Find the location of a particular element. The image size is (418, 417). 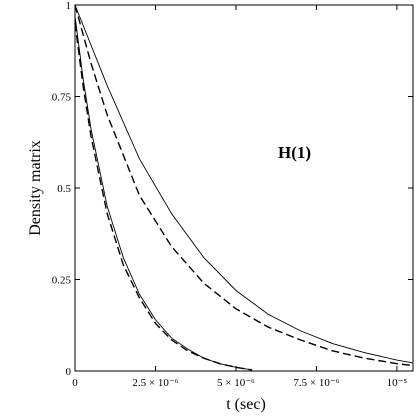

x-tick-labels: 0 2.5 × 10⁻⁶ 5 × 10⁻⁶ 7.5 × 10⁻⁶ 10⁻⁵ is located at coordinates (239, 383).